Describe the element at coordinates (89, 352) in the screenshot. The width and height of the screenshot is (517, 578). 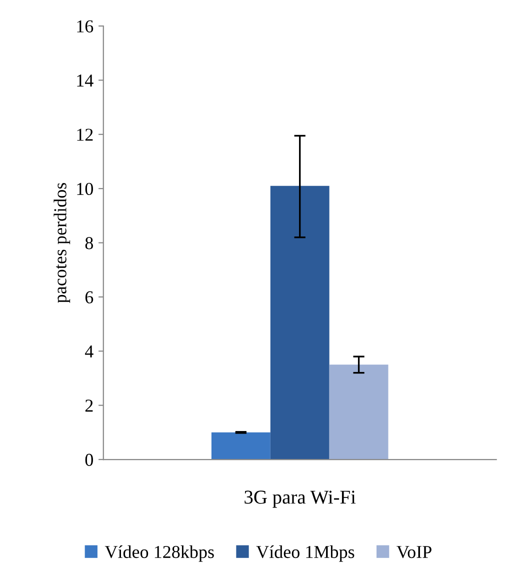
I see `y-tick-label: 4` at that location.